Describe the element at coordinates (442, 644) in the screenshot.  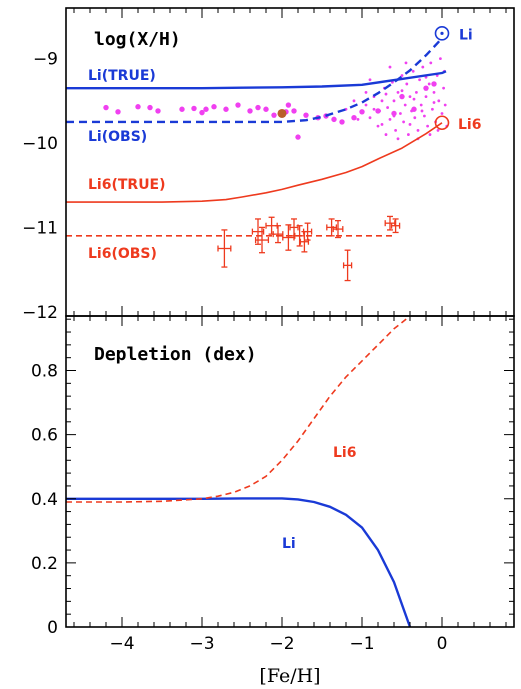
I see `x-tick-label: 0` at that location.